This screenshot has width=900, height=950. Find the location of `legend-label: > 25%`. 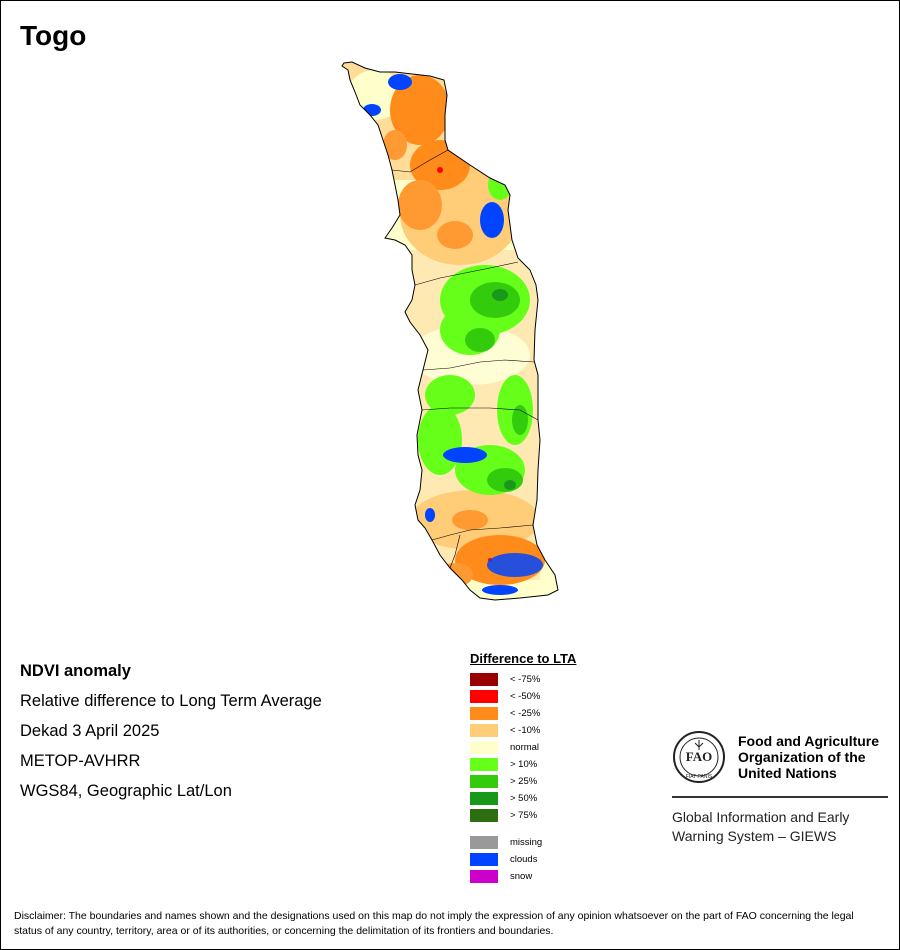

legend-label: > 25% is located at coordinates (524, 781).